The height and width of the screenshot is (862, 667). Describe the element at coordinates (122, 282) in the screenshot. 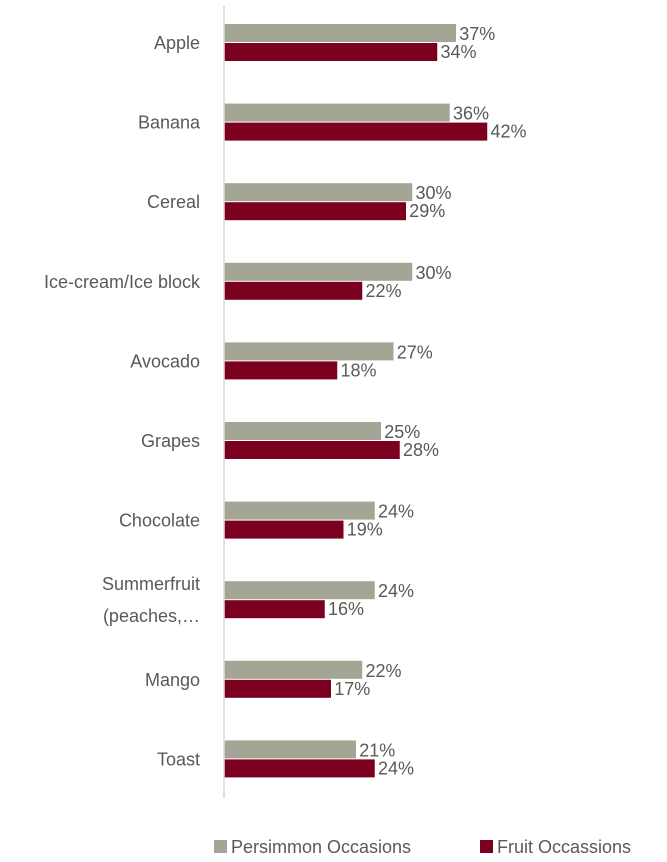

I see `category-label-3: Ice-cream/Ice block` at that location.